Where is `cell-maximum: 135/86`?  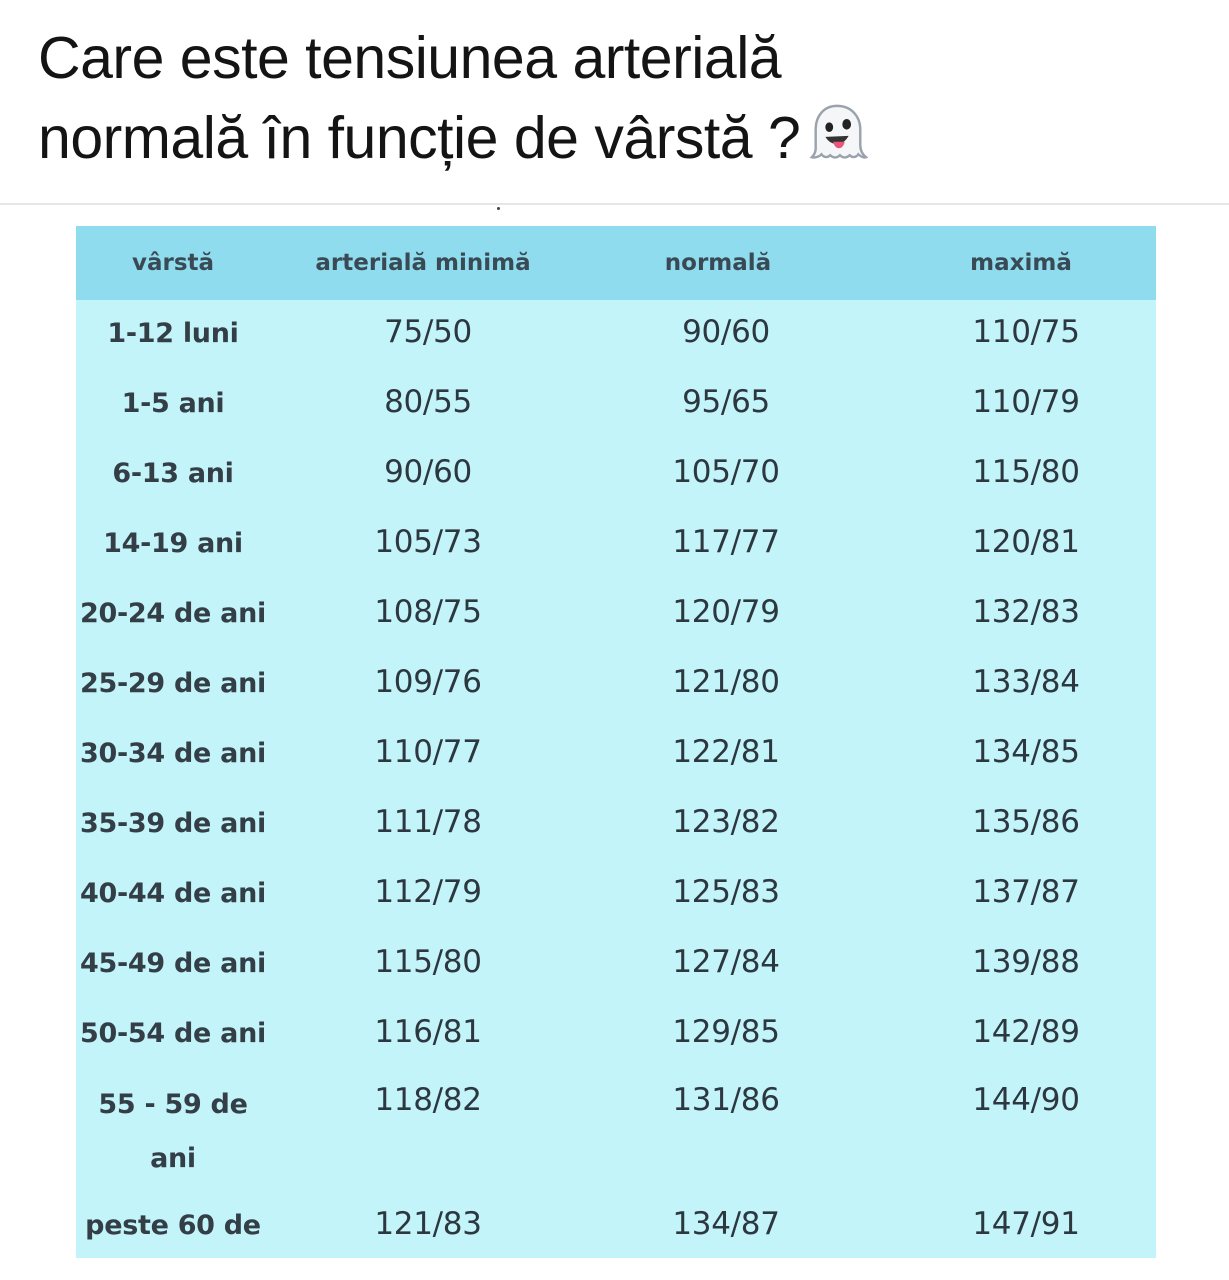
cell-maximum: 135/86 is located at coordinates (1026, 822).